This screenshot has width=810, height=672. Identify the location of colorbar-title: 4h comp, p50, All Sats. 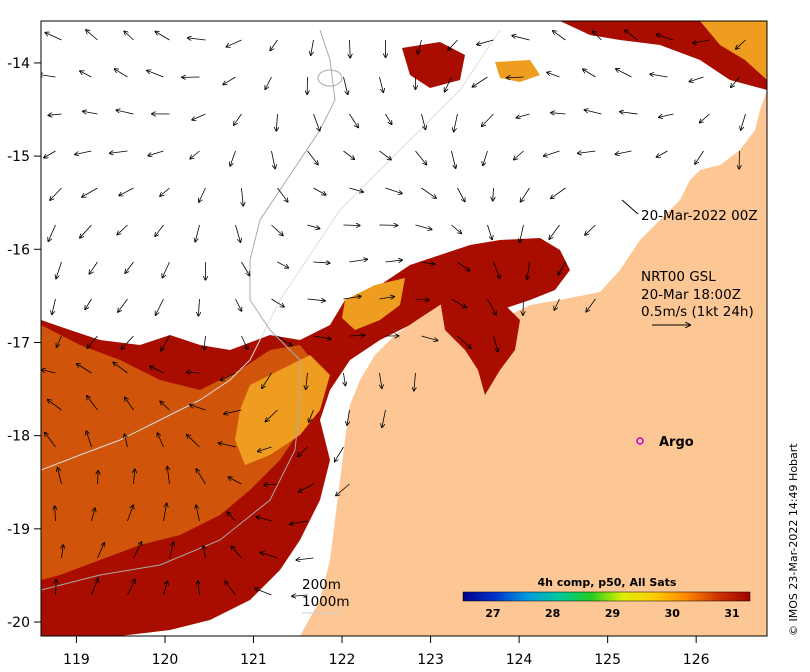
(607, 582).